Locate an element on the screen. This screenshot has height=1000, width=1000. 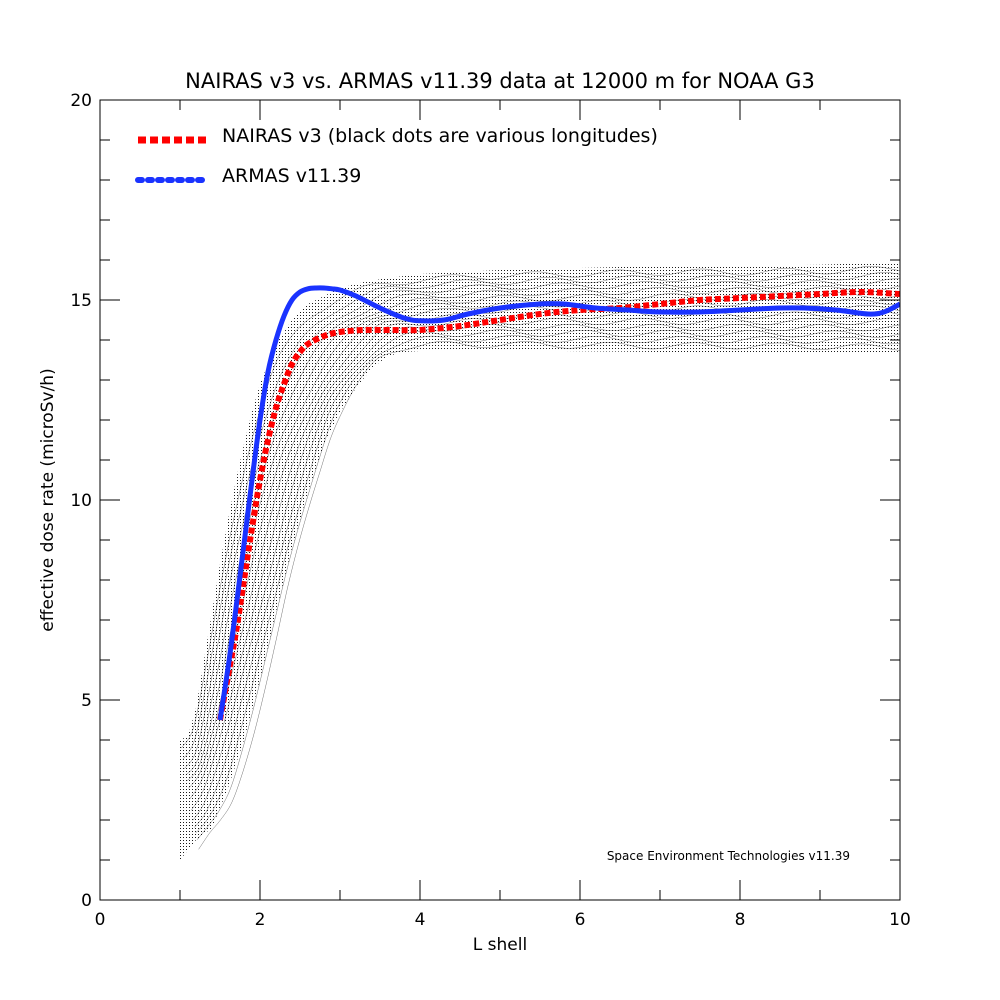
y-tick-label: 10 is located at coordinates (81, 501).